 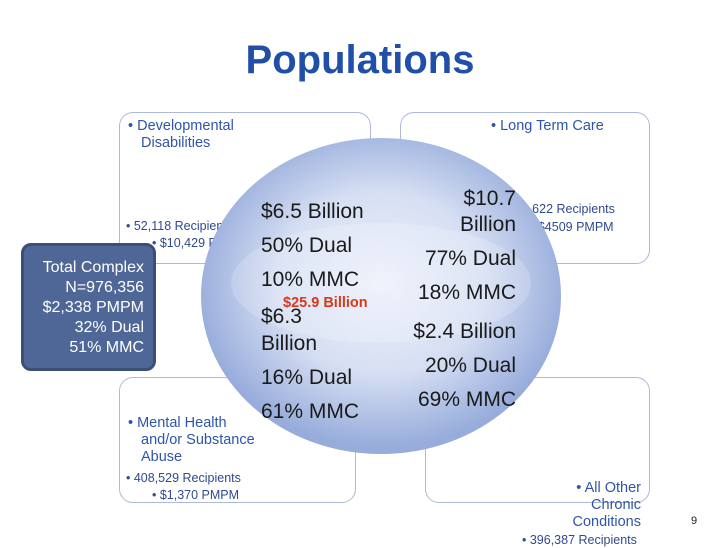 What do you see at coordinates (109, 327) in the screenshot?
I see `callout-line4: 32% Dual` at bounding box center [109, 327].